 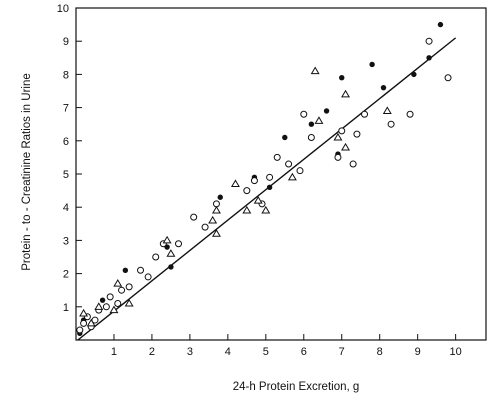 What do you see at coordinates (66, 175) in the screenshot?
I see `y-tick-label: 5` at bounding box center [66, 175].